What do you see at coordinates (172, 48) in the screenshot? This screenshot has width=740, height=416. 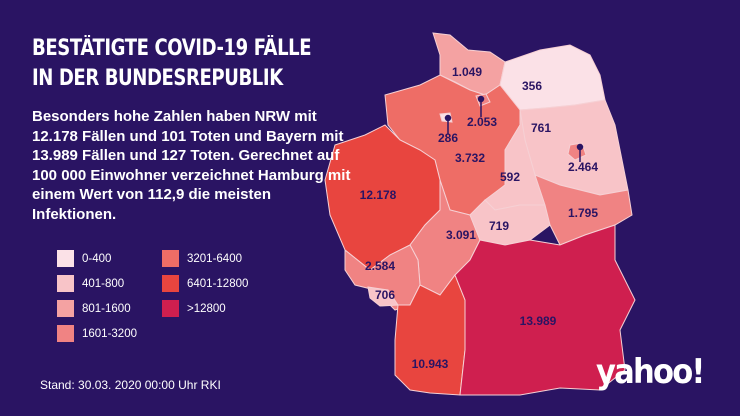 I see `title-line: BESTÄTIGTE COVID-19 FÄLLE` at bounding box center [172, 48].